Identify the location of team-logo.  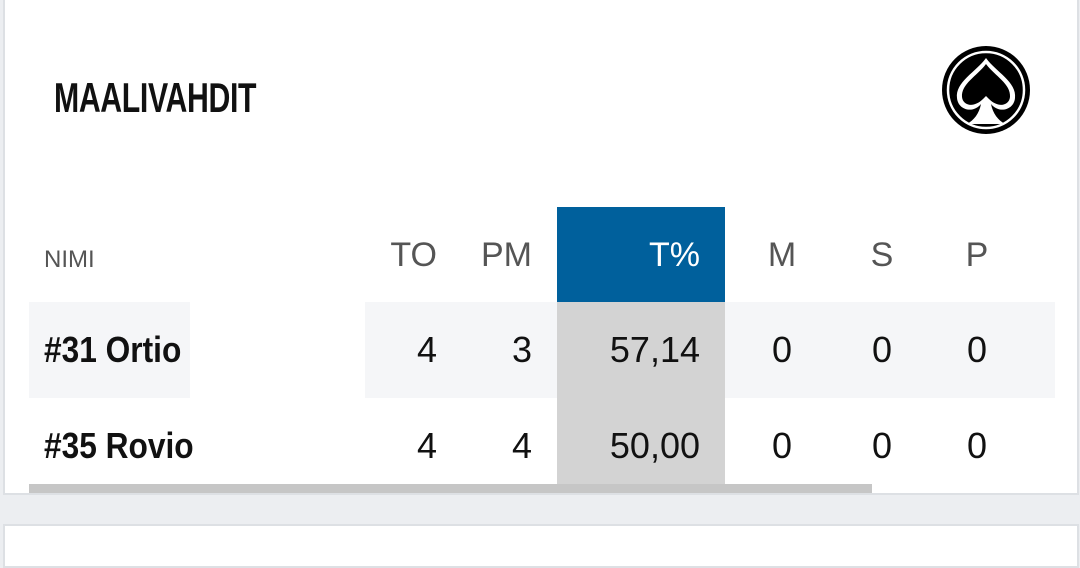
(986, 90).